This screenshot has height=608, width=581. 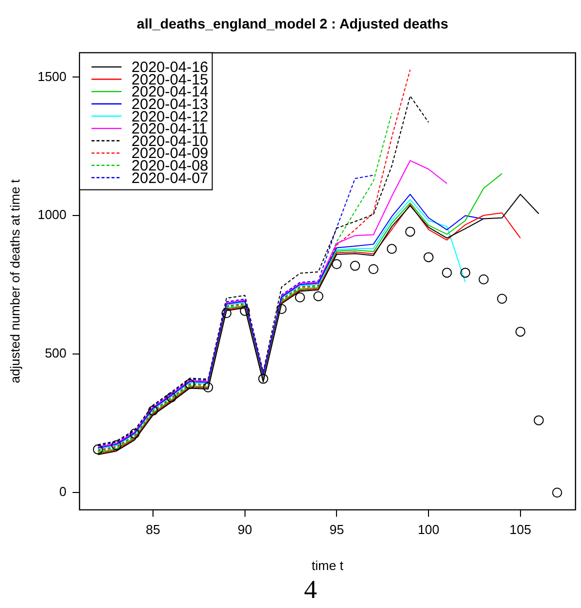 What do you see at coordinates (310, 589) in the screenshot?
I see `text: 4` at bounding box center [310, 589].